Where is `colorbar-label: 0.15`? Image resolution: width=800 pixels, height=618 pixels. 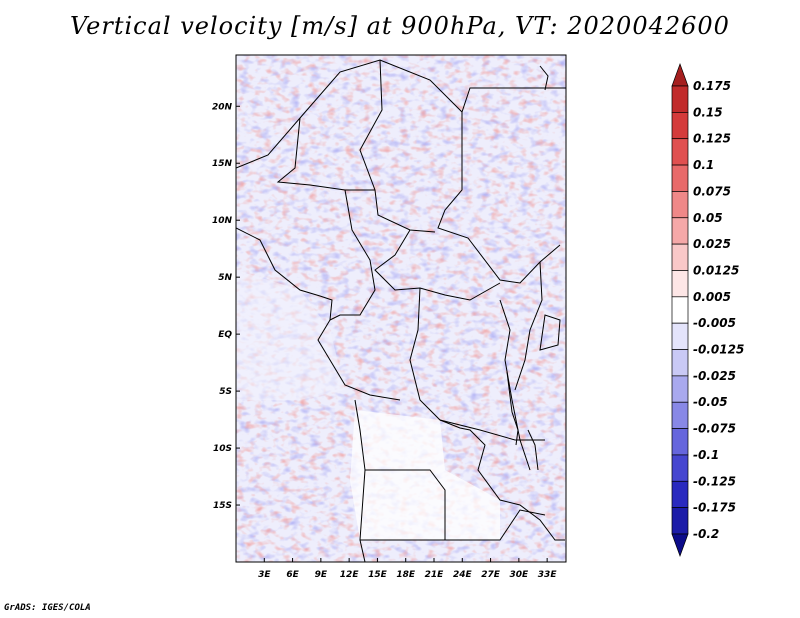
colorbar-label: 0.15 is located at coordinates (708, 112).